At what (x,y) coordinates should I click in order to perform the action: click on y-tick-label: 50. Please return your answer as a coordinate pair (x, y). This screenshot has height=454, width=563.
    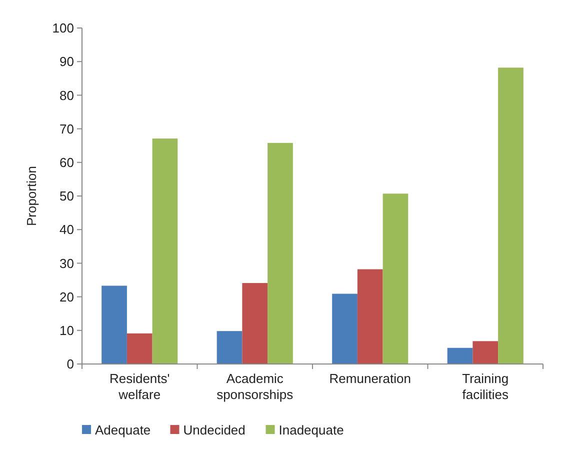
    Looking at the image, I should click on (67, 196).